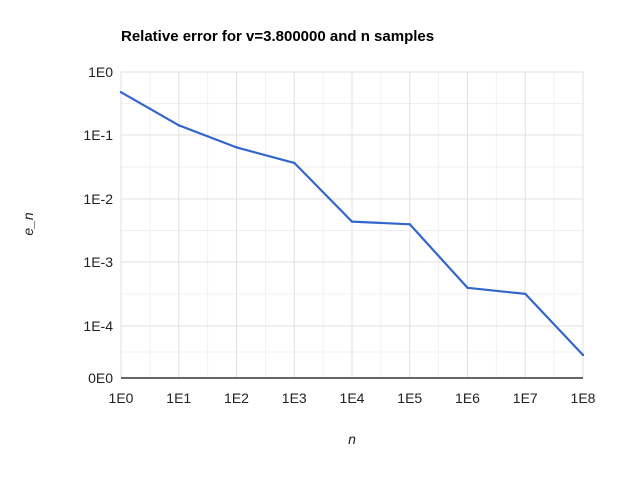 This screenshot has width=639, height=478. Describe the element at coordinates (583, 398) in the screenshot. I see `x-tick-label: 1E8` at that location.